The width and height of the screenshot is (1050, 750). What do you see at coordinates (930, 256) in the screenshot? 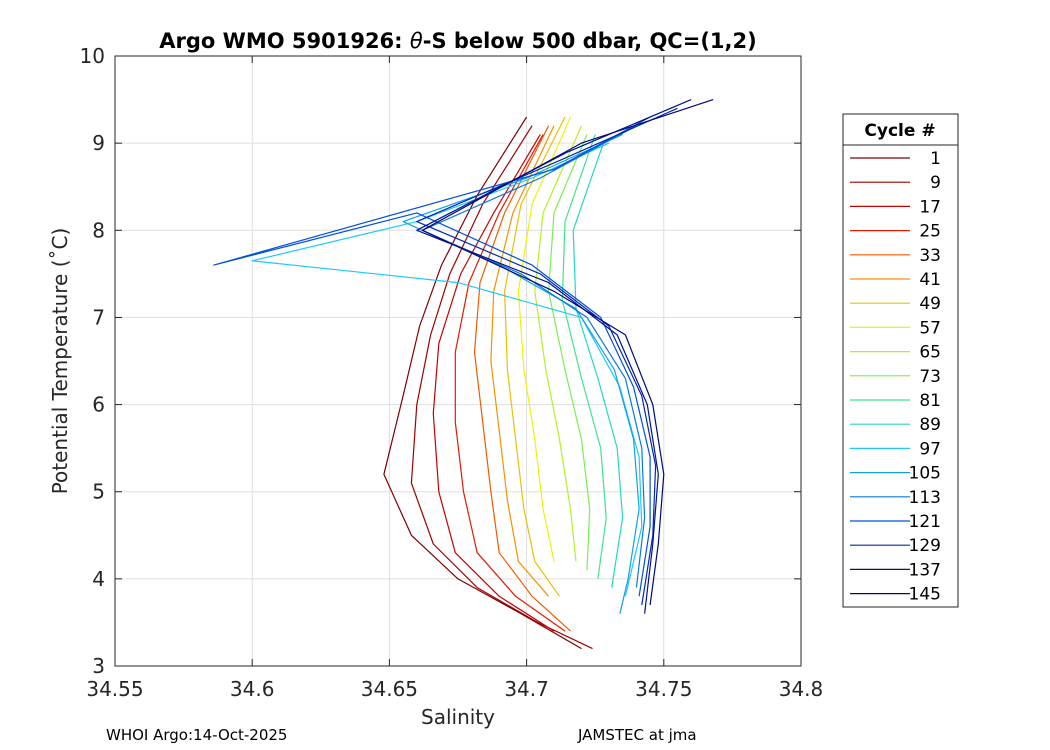
I see `legend-label-33: 33` at bounding box center [930, 256].